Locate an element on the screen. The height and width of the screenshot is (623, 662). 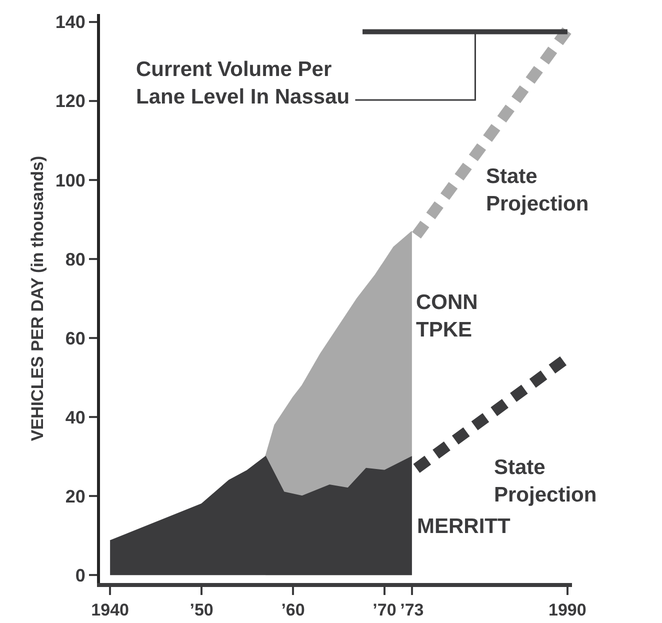
text: CONN TPKE is located at coordinates (447, 316).